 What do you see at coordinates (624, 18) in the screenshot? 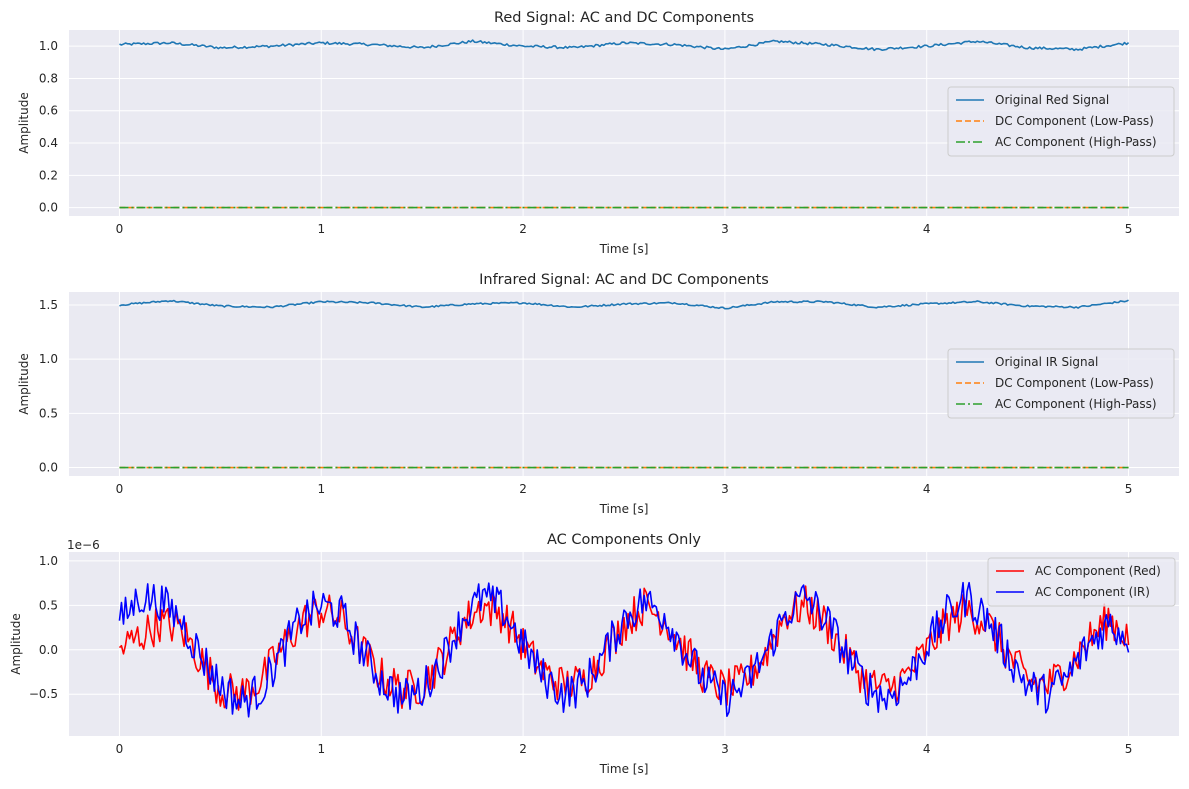
I see `chart-title: Red Signal: AC and DC Components` at bounding box center [624, 18].